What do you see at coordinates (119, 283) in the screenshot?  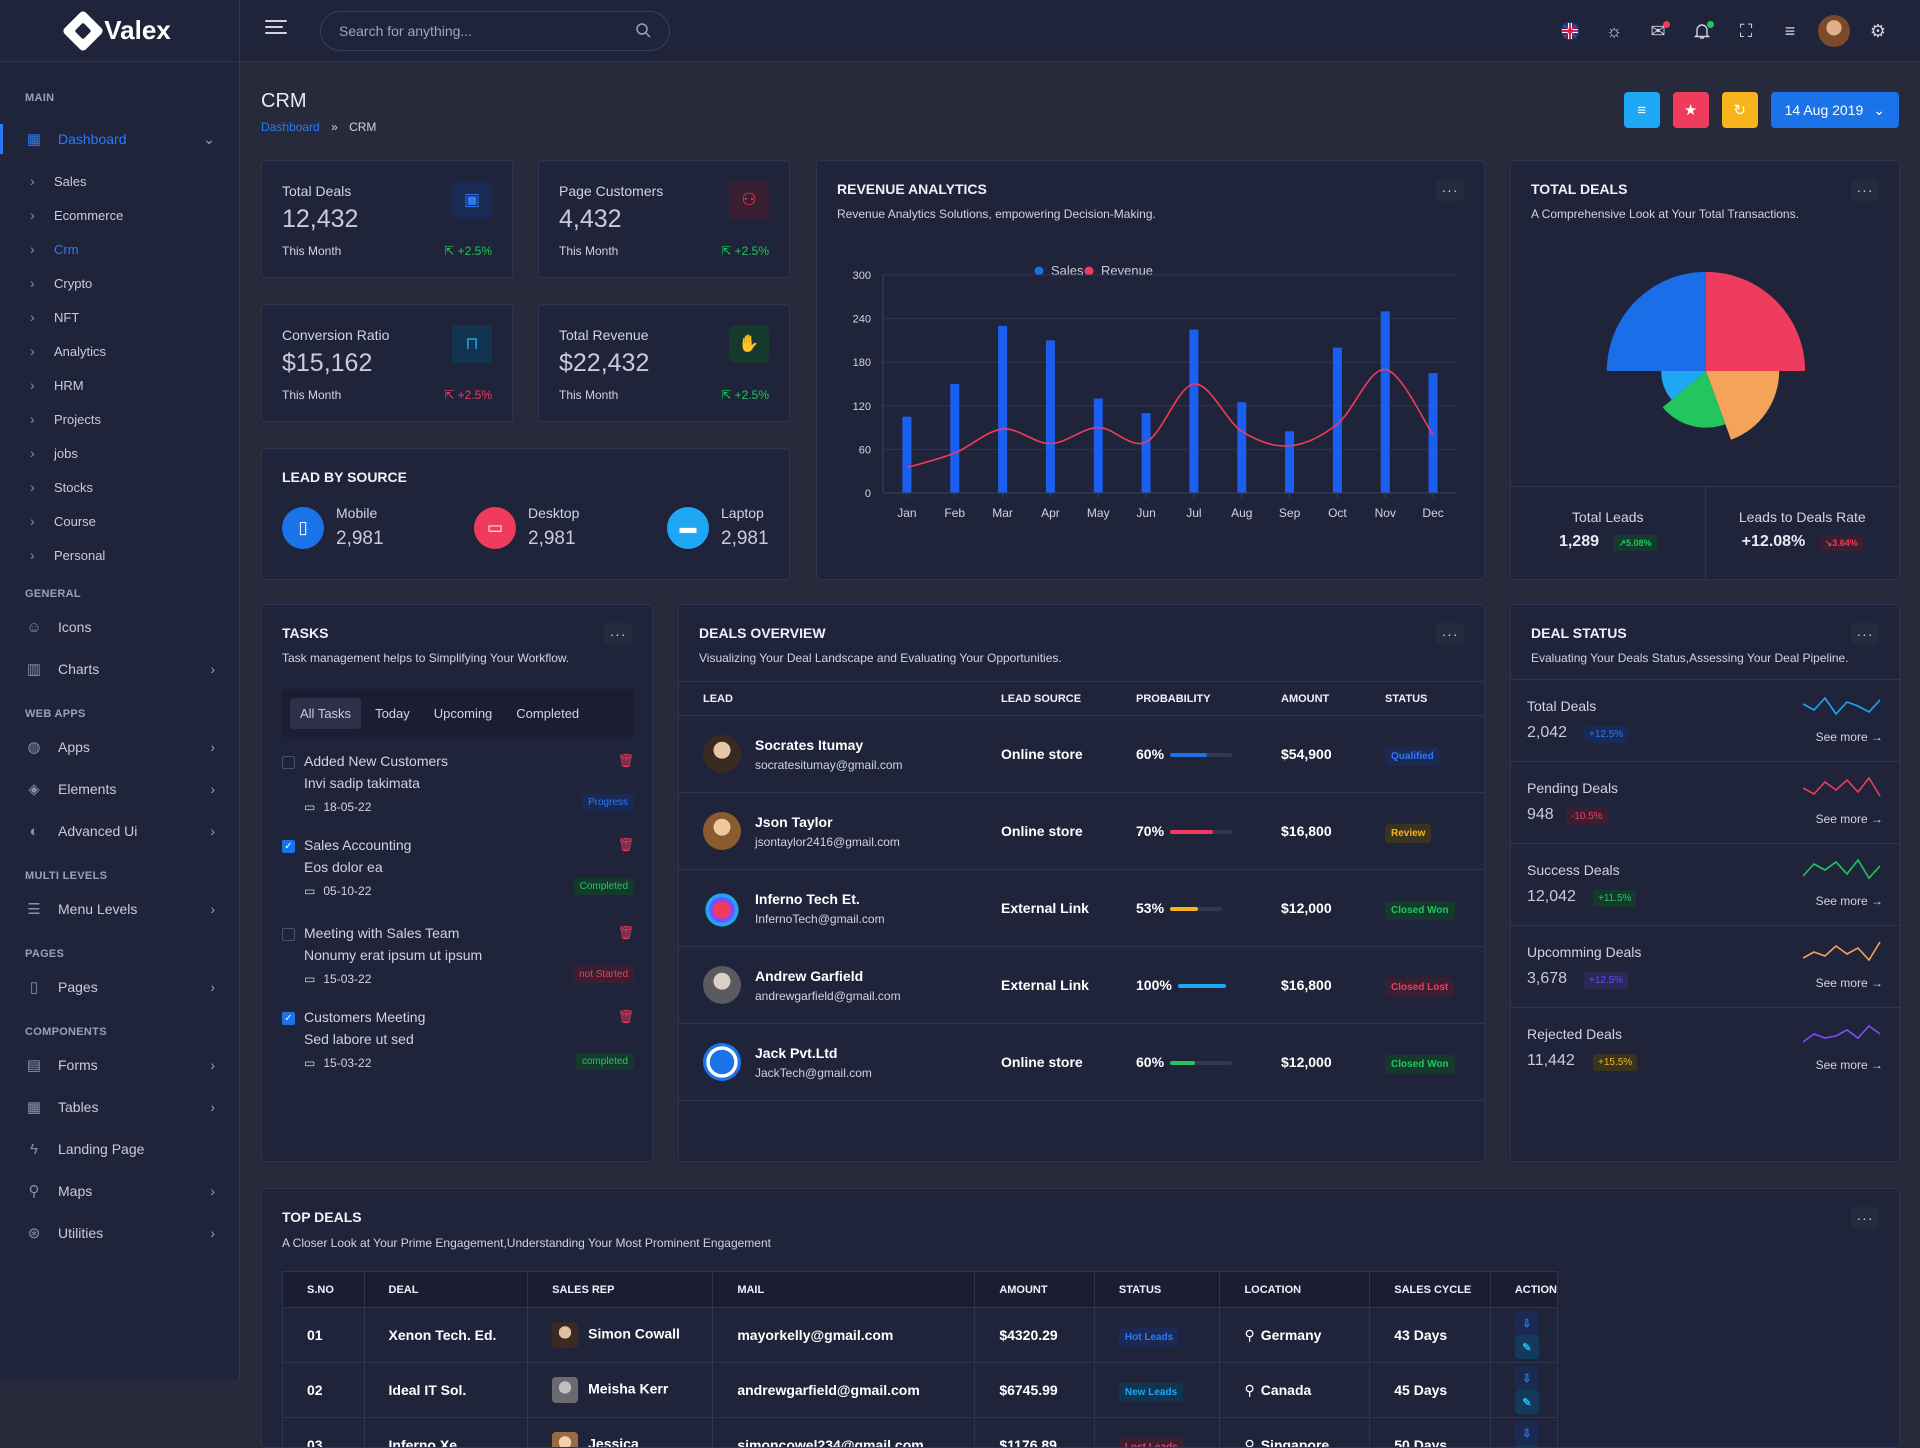 I see `sidebar-sub-crypto: Crypto` at bounding box center [119, 283].